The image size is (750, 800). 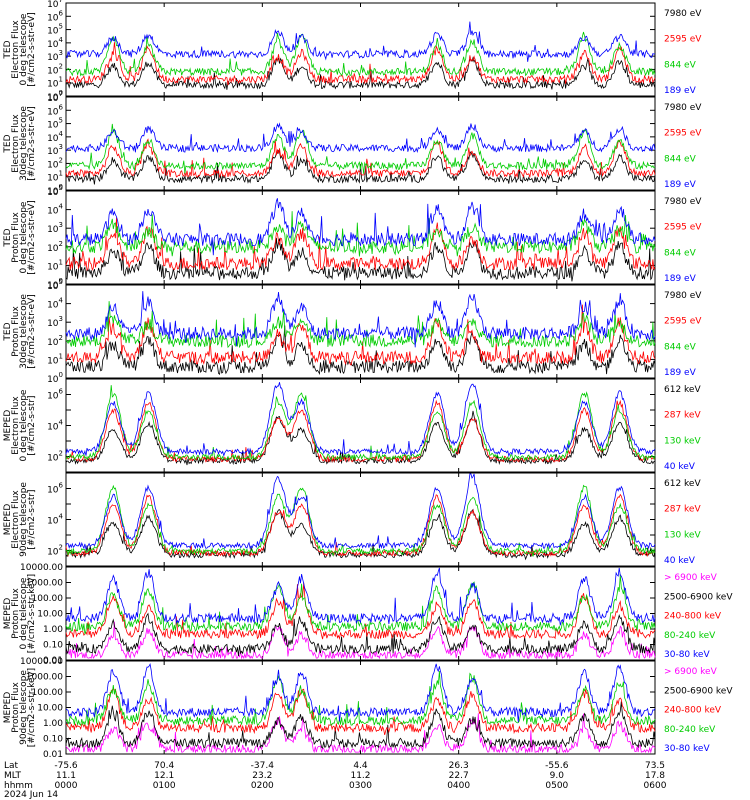 What do you see at coordinates (687, 655) in the screenshot?
I see `legend-entry: 30-80 keV` at bounding box center [687, 655].